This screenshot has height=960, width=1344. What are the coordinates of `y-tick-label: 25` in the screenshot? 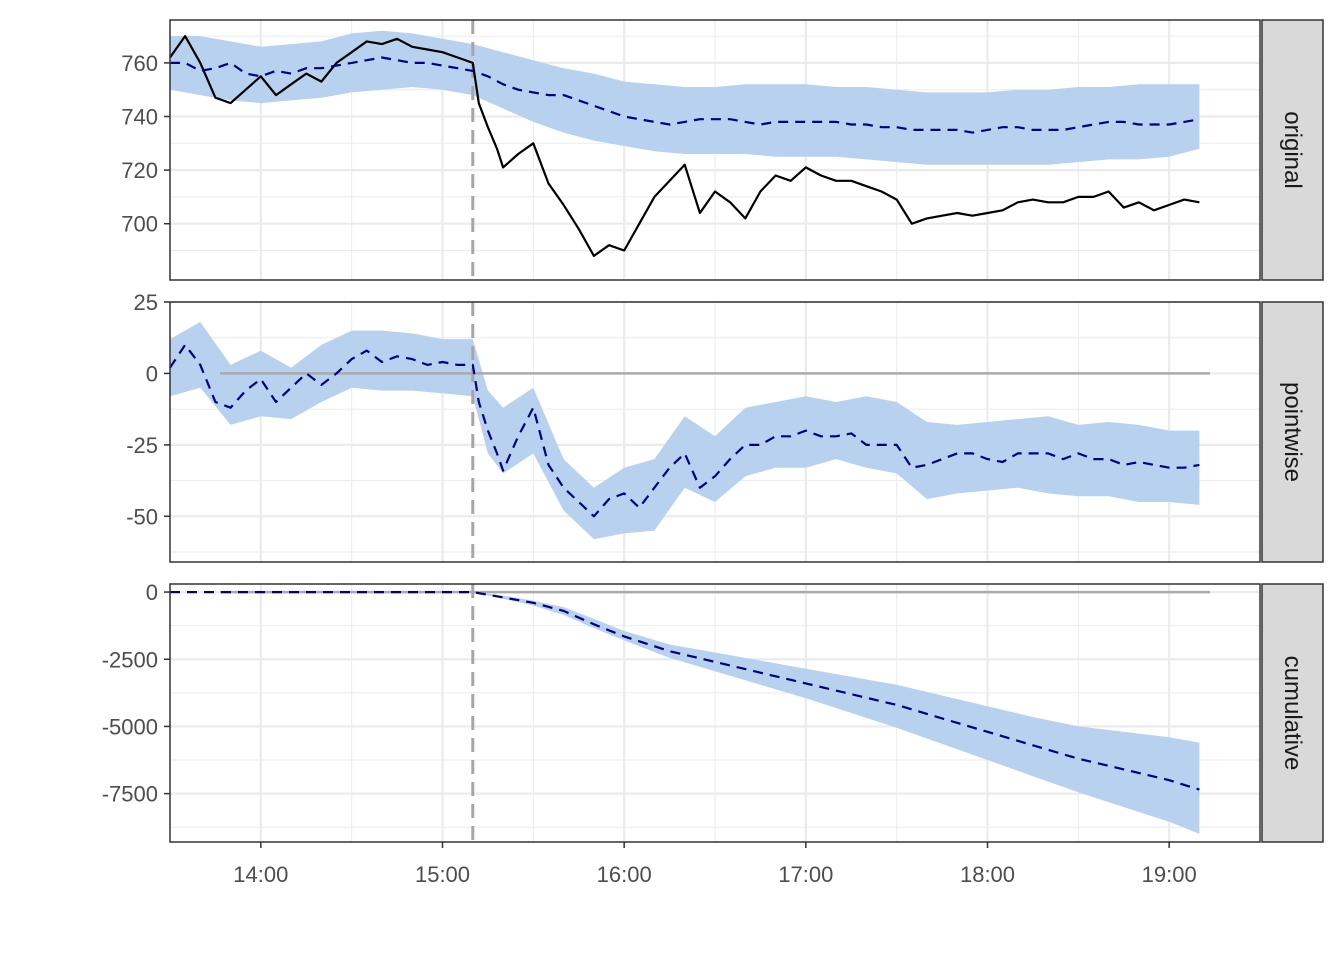 It's located at (146, 302).